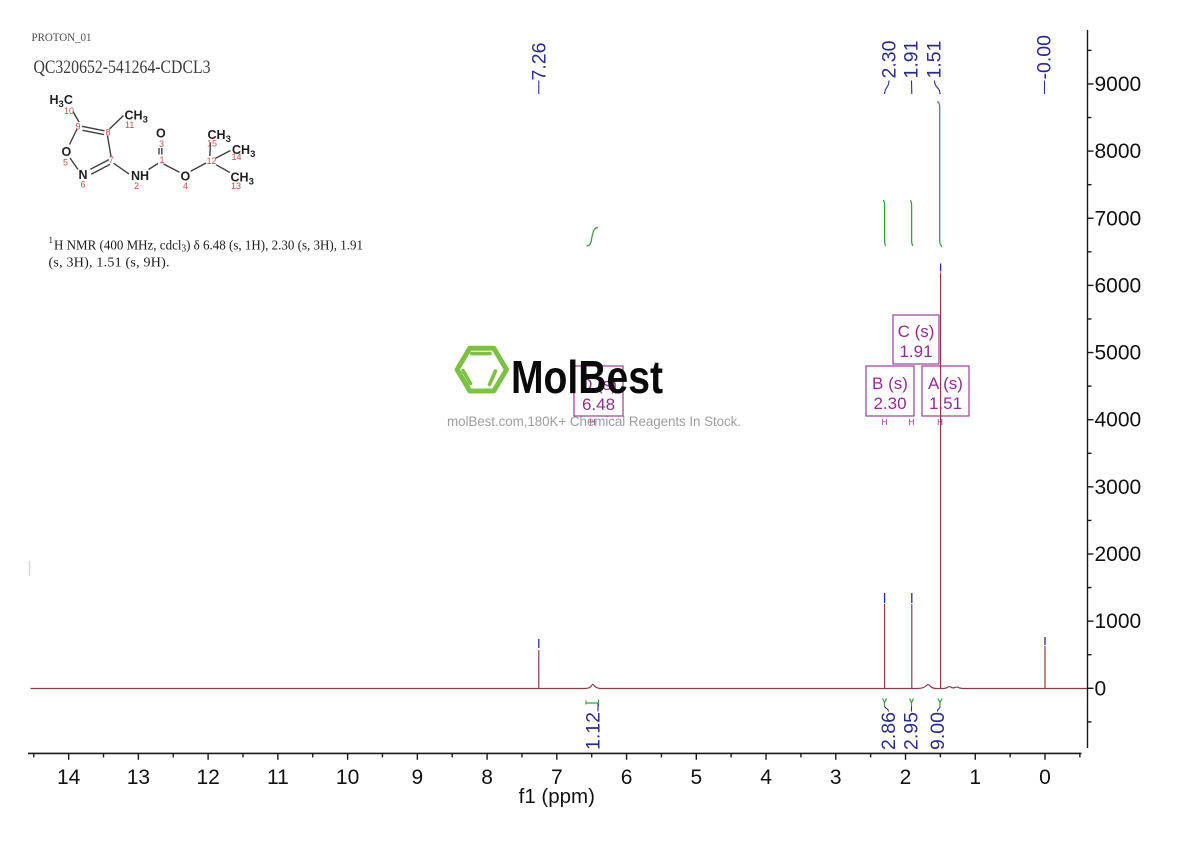 The width and height of the screenshot is (1190, 841). Describe the element at coordinates (1118, 285) in the screenshot. I see `svg-text: 6000` at that location.